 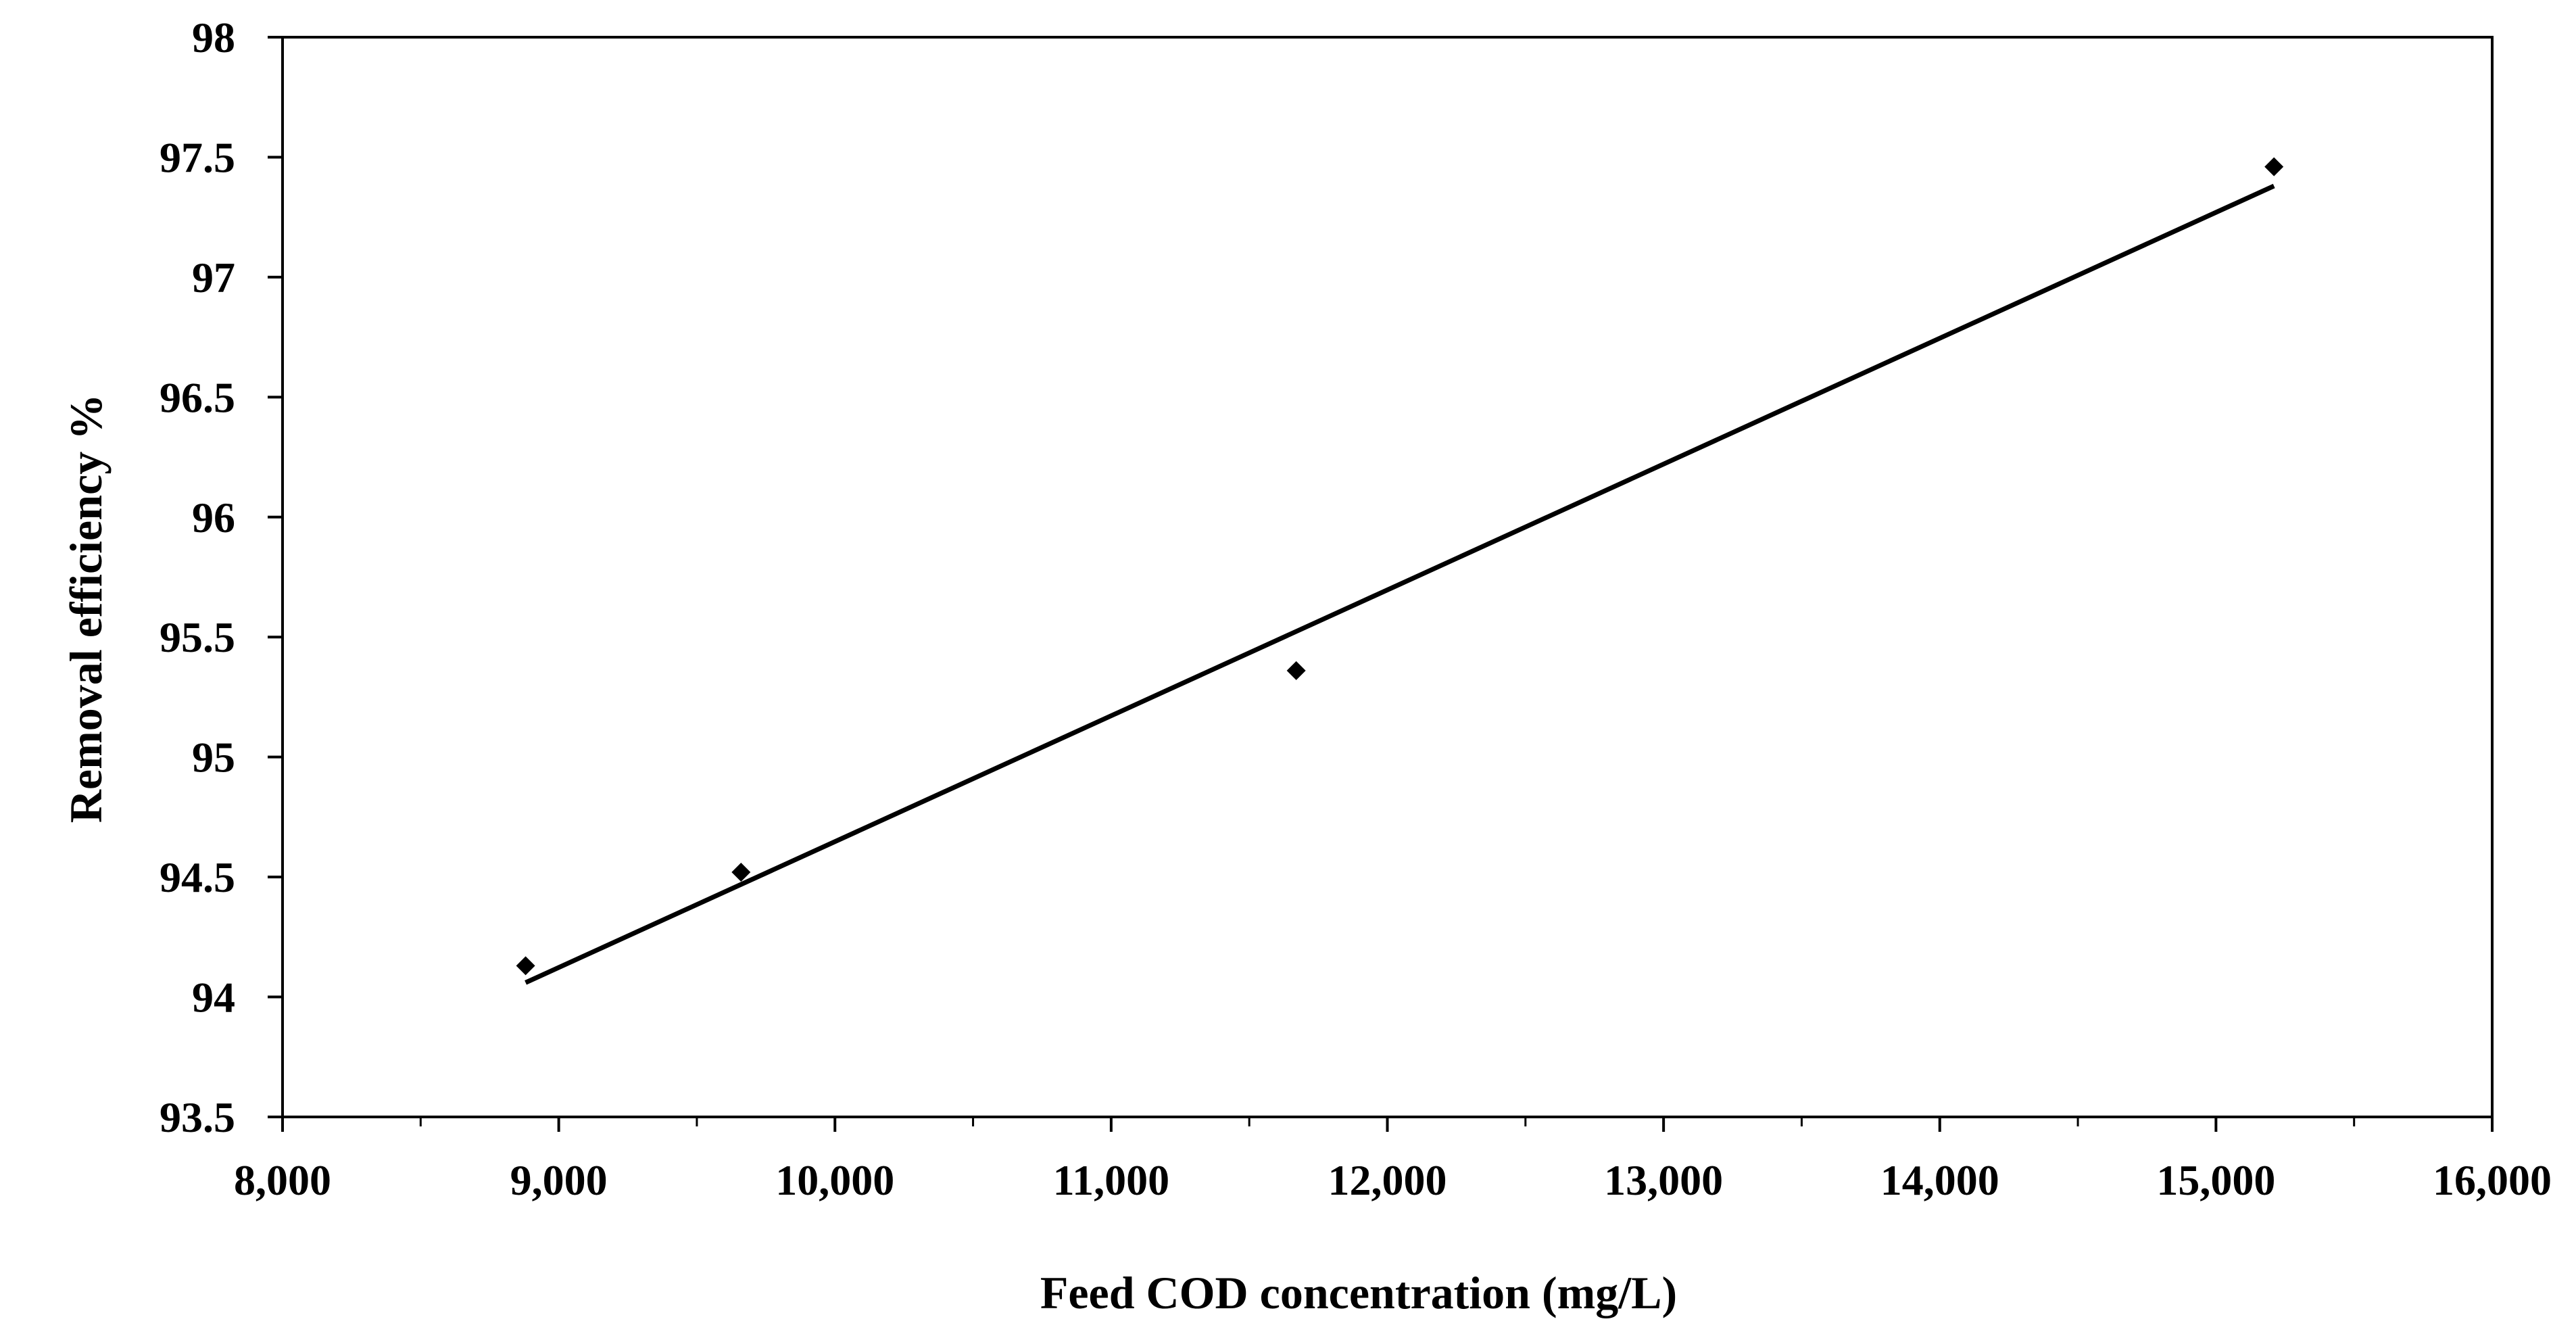 What do you see at coordinates (86, 608) in the screenshot?
I see `y-axis-title: Removal efficiency %` at bounding box center [86, 608].